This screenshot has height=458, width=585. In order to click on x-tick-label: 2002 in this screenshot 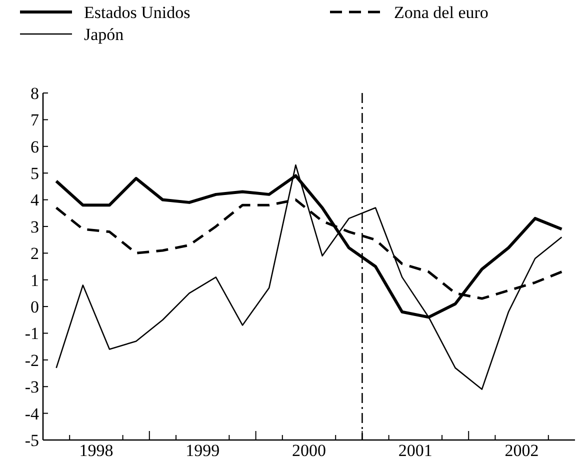, I will do `click(521, 449)`.